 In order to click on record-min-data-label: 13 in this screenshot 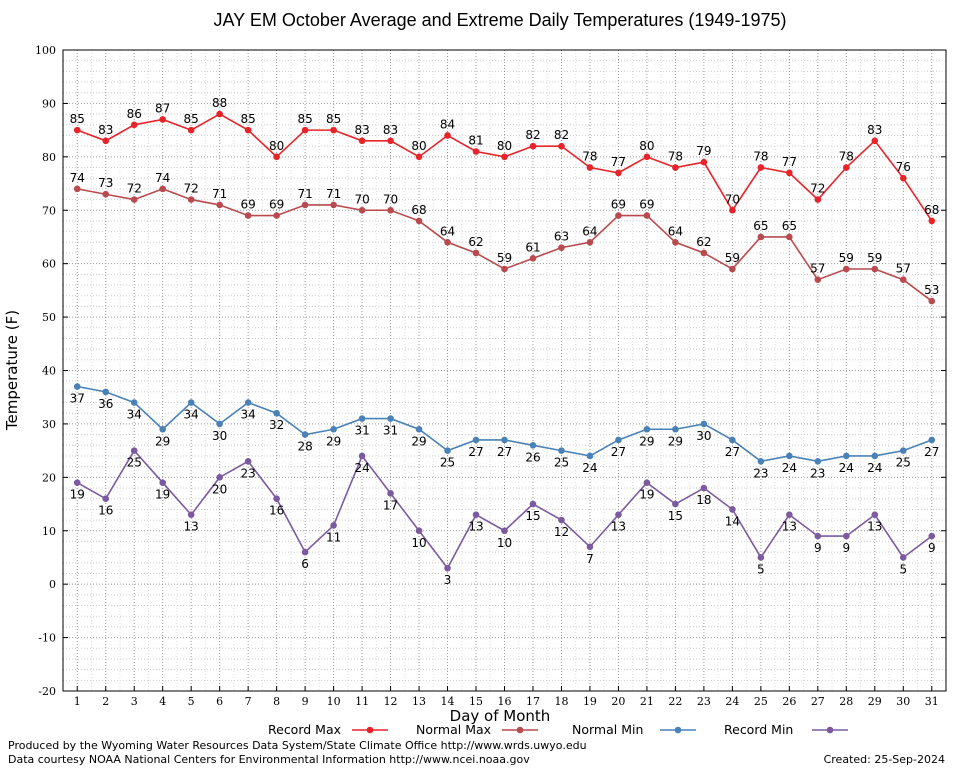, I will do `click(618, 527)`.